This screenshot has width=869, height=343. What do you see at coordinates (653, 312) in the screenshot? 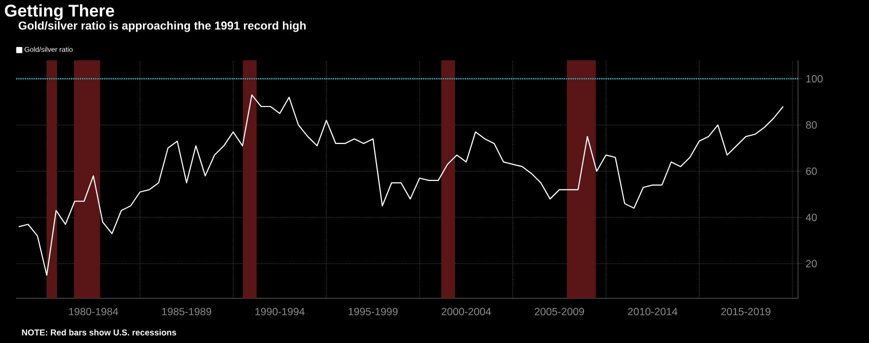
I see `x-tick-label: 2010-2014` at bounding box center [653, 312].